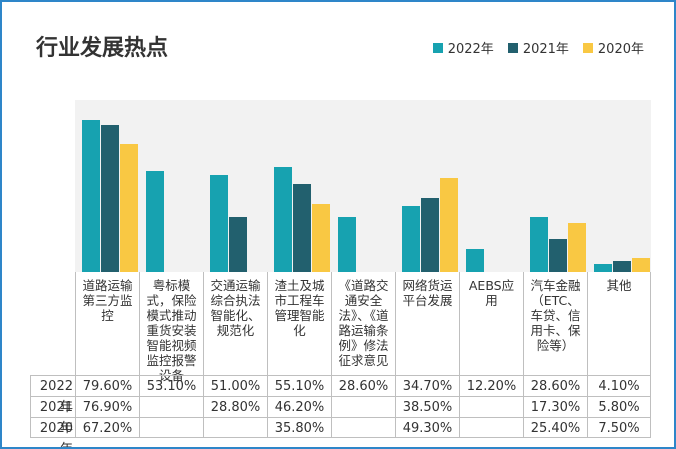  I want to click on x-tick-label: 网络货运平台发展, so click(427, 293).